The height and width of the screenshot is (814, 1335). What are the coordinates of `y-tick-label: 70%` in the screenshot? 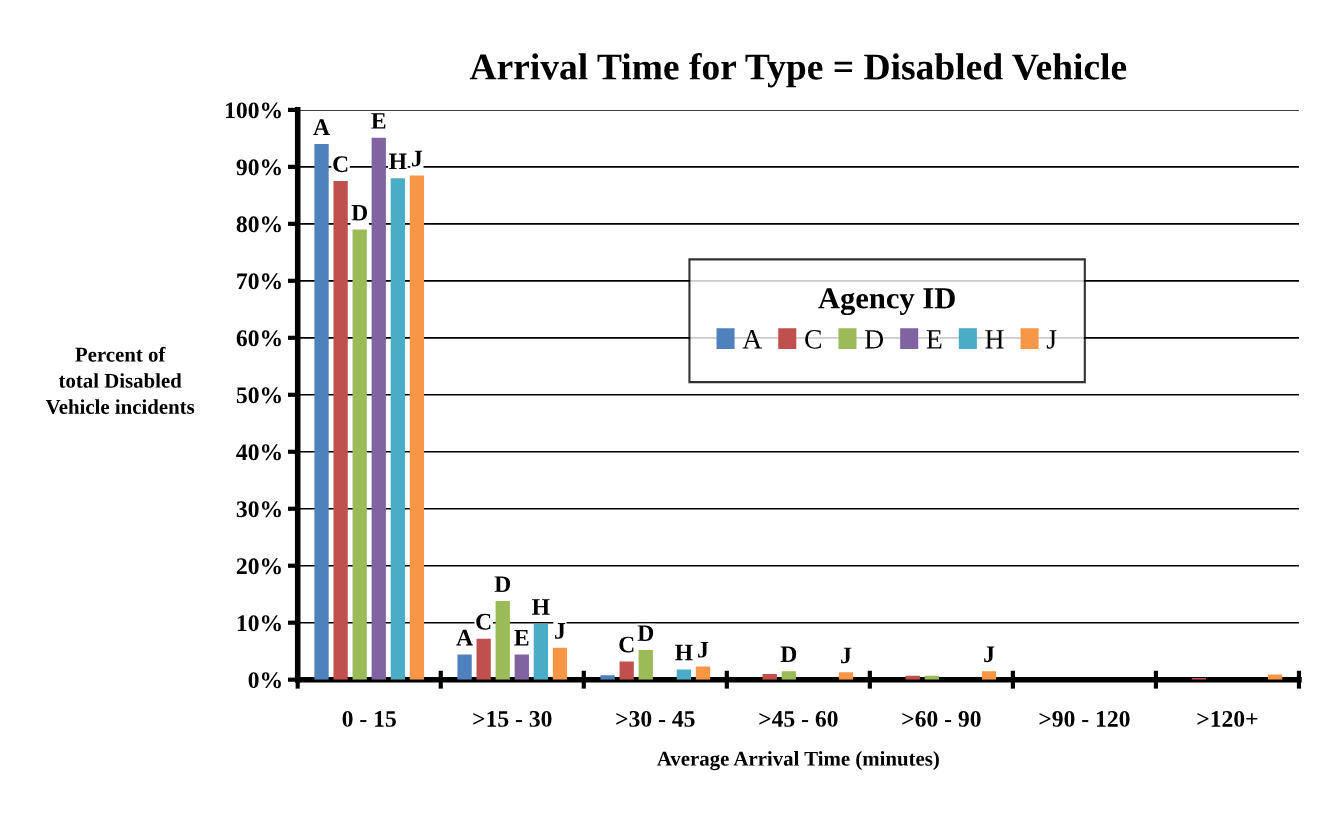 It's located at (259, 281).